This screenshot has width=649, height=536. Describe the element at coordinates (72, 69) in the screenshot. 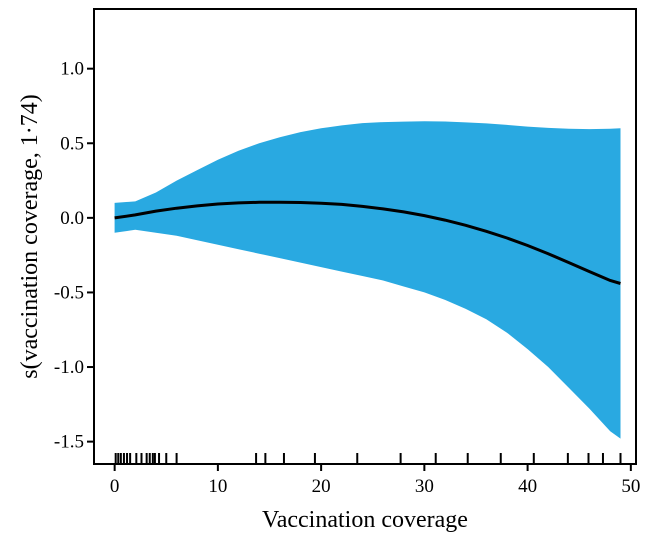

I see `y-tick-label: 1.0` at that location.